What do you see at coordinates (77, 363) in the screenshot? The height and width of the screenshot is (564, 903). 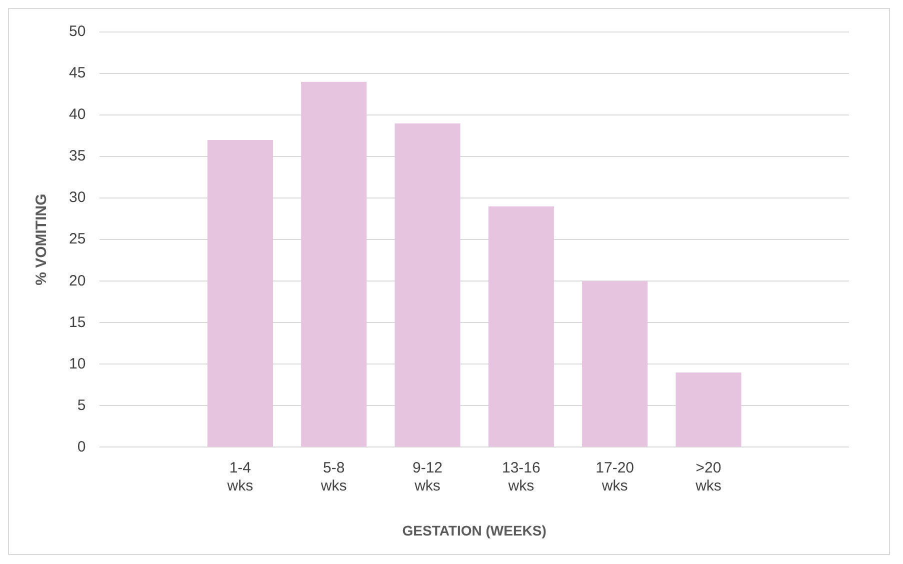 I see `y-tick-label: 10` at bounding box center [77, 363].